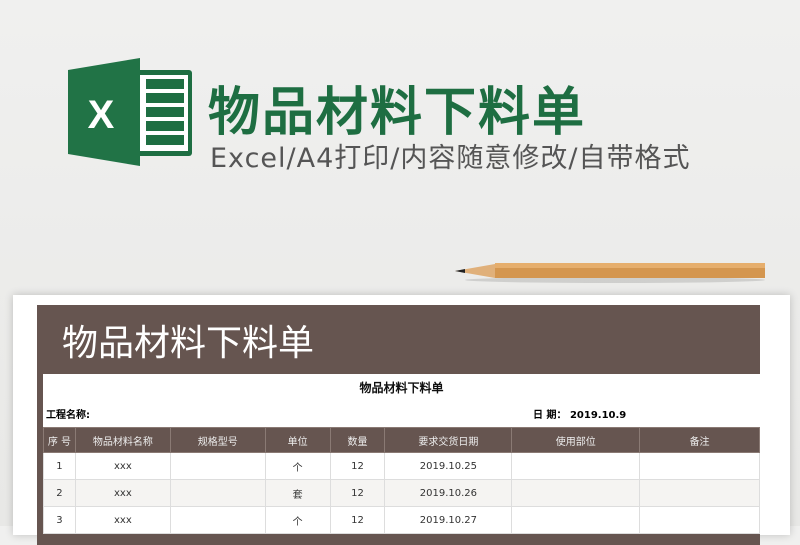  I want to click on table-row: 3 xxx 个 12 2019.10.27, so click(401, 520).